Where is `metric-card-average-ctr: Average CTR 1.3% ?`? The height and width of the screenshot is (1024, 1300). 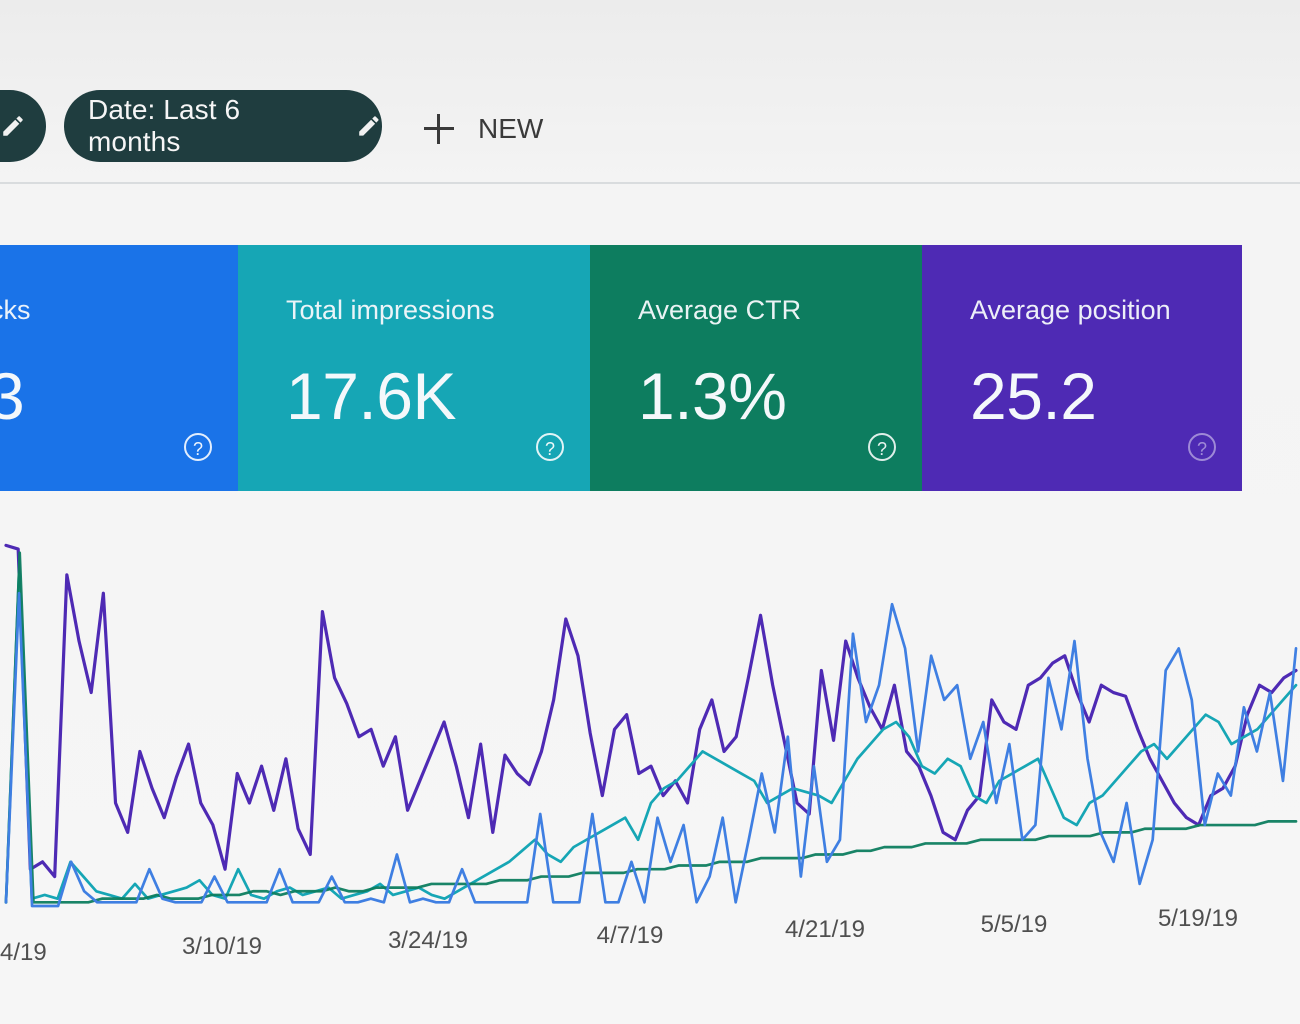
metric-card-average-ctr: Average CTR 1.3% ? is located at coordinates (756, 368).